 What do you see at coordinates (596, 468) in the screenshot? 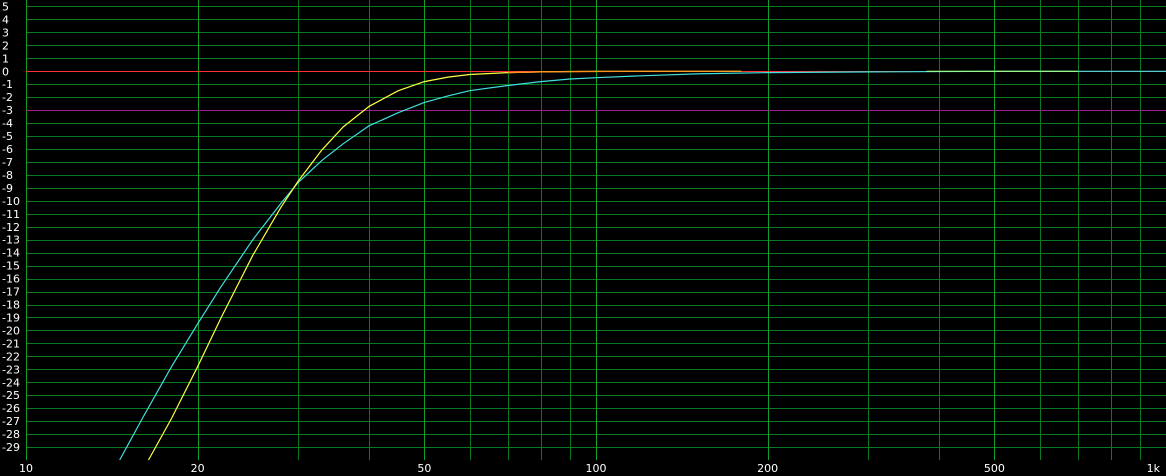
I see `x-tick-label: 100` at bounding box center [596, 468].